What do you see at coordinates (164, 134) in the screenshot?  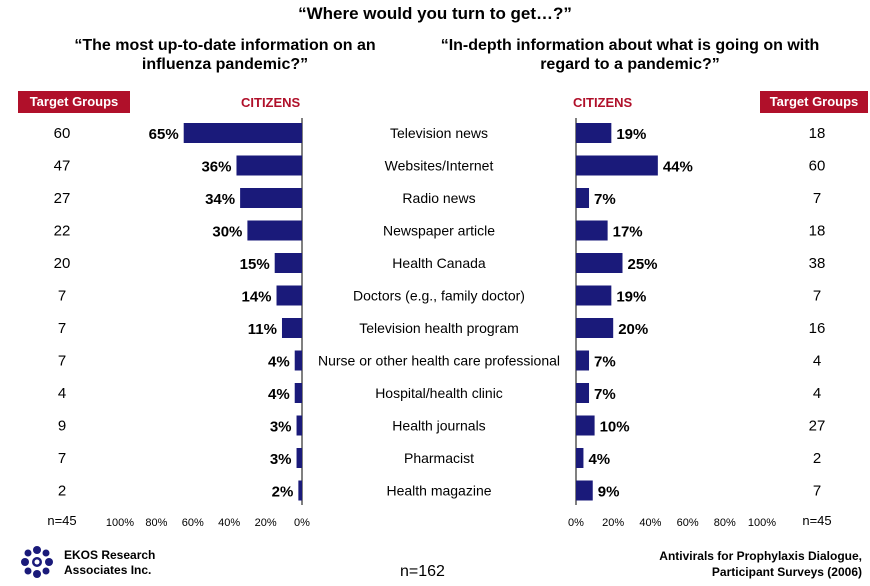 I see `left-bar-label: 65%` at bounding box center [164, 134].